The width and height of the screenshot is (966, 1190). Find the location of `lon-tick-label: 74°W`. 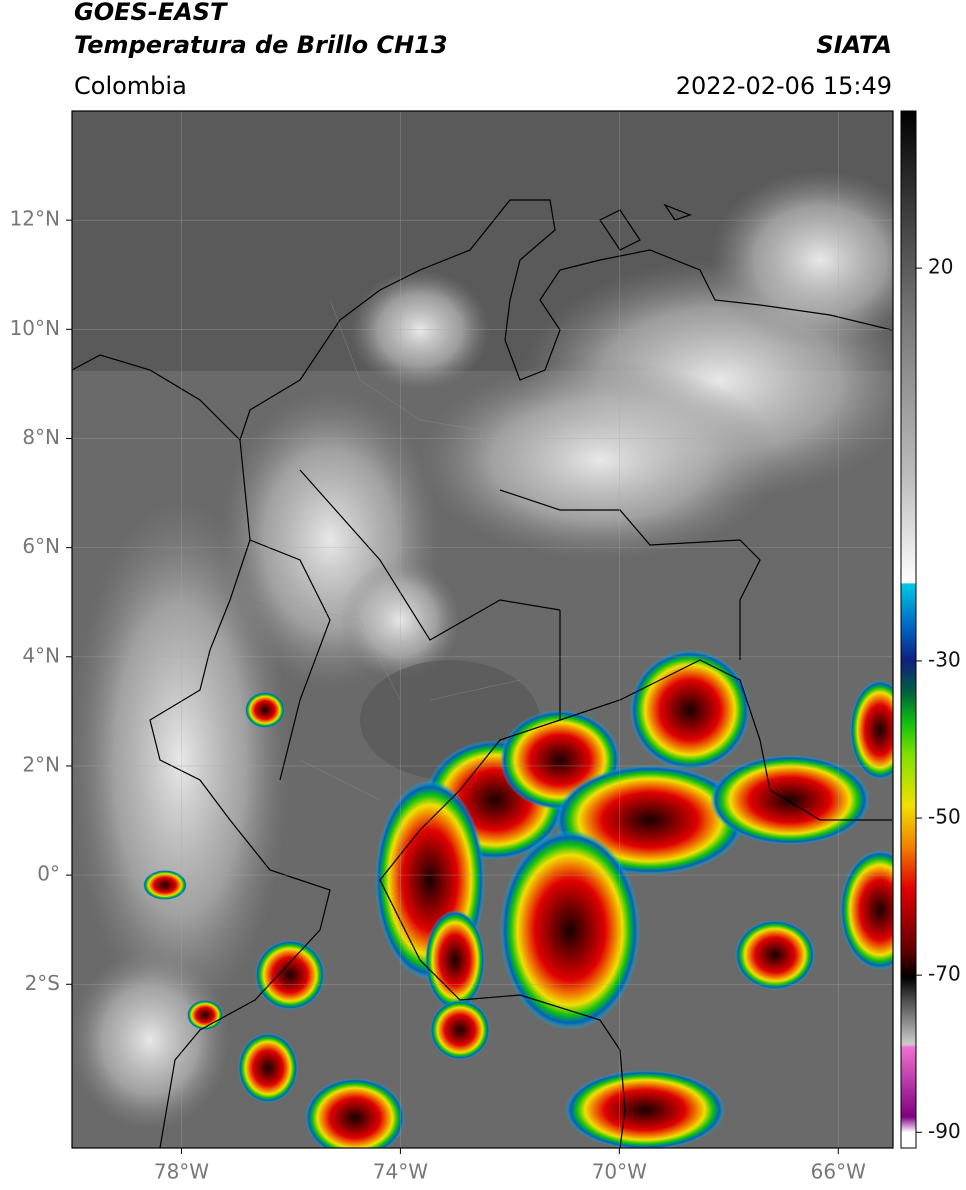

lon-tick-label: 74°W is located at coordinates (400, 1172).